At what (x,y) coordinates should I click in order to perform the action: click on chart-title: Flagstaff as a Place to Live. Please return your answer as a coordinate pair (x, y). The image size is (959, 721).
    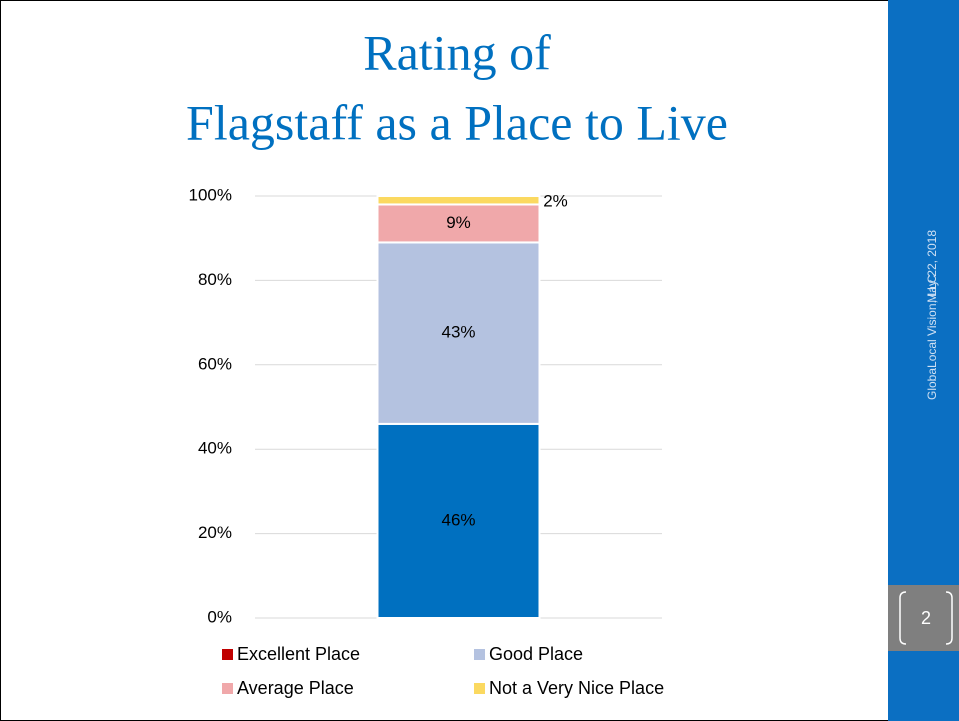
    Looking at the image, I should click on (457, 122).